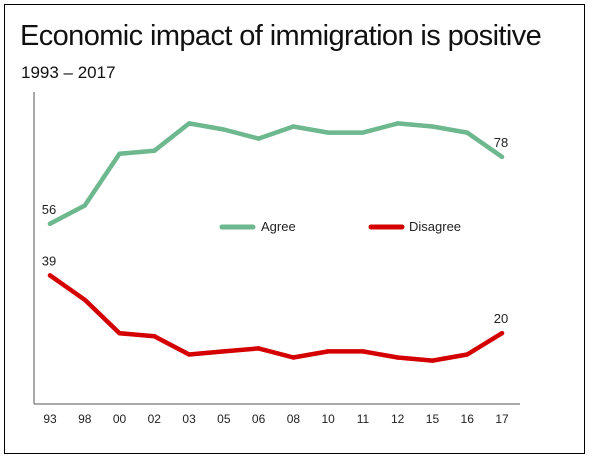 This screenshot has width=591, height=460. Describe the element at coordinates (120, 419) in the screenshot. I see `x-tick-label-00: 00` at that location.